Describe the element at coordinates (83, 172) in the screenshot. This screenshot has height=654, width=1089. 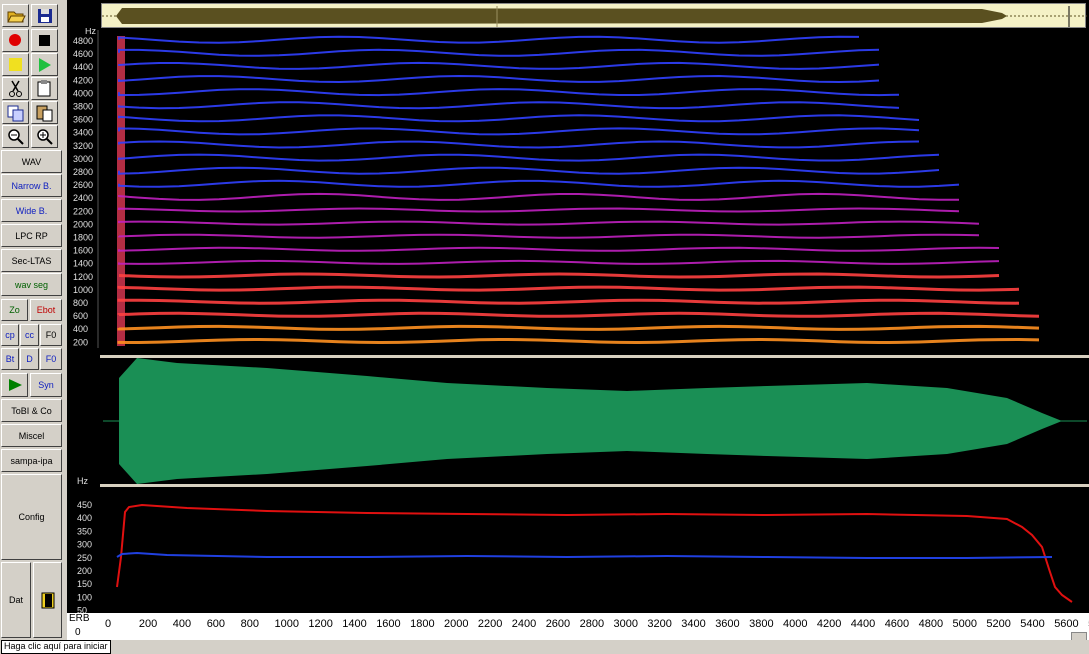
I see `spectrogram-tick-label: 2800` at that location.